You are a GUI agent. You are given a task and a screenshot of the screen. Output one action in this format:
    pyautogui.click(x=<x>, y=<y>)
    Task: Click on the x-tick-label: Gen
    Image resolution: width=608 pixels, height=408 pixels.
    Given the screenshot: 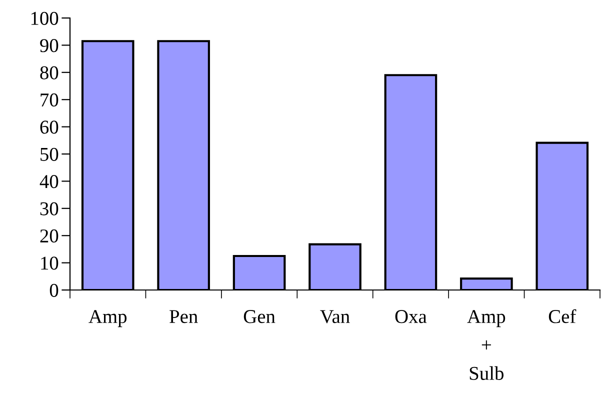 What is the action you would take?
    pyautogui.click(x=260, y=317)
    